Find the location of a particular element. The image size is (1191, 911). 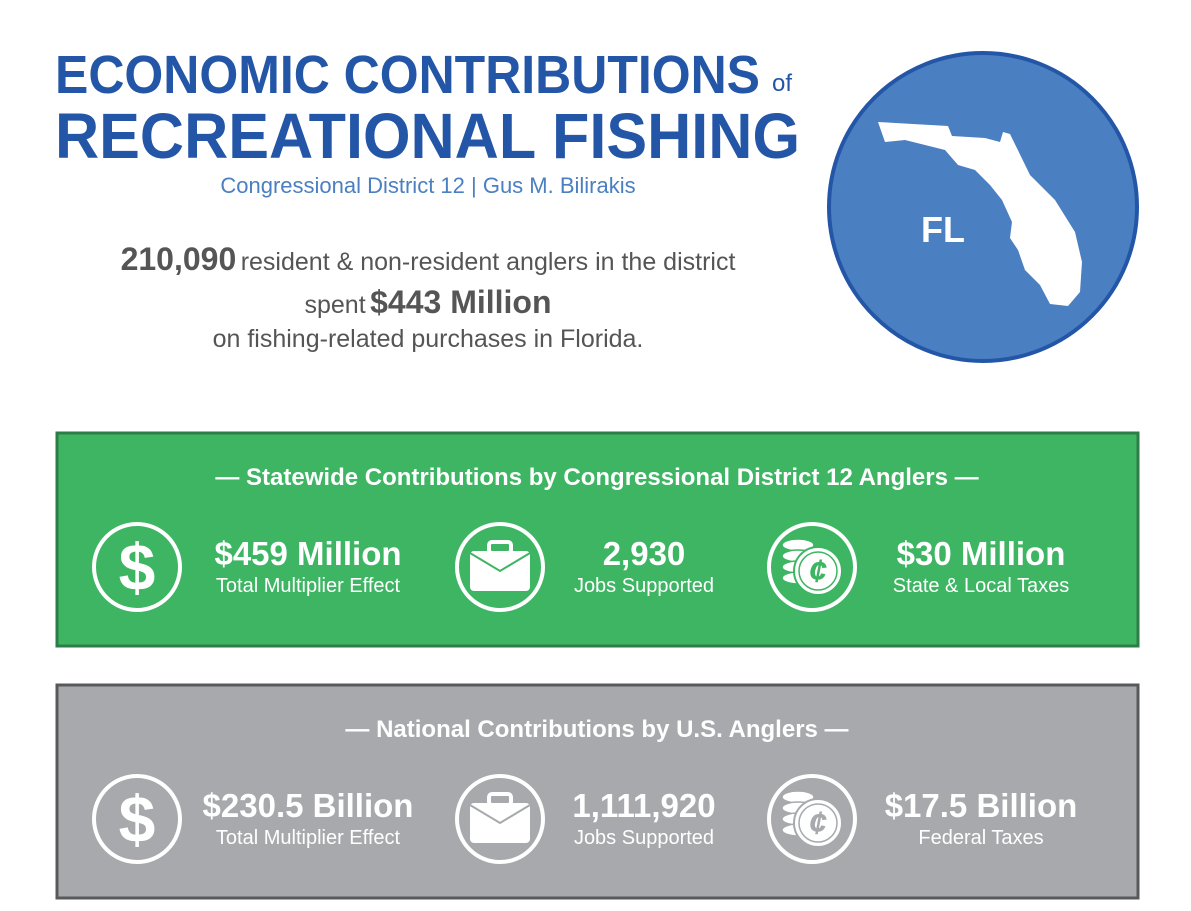

florida-map: FL is located at coordinates (983, 207).